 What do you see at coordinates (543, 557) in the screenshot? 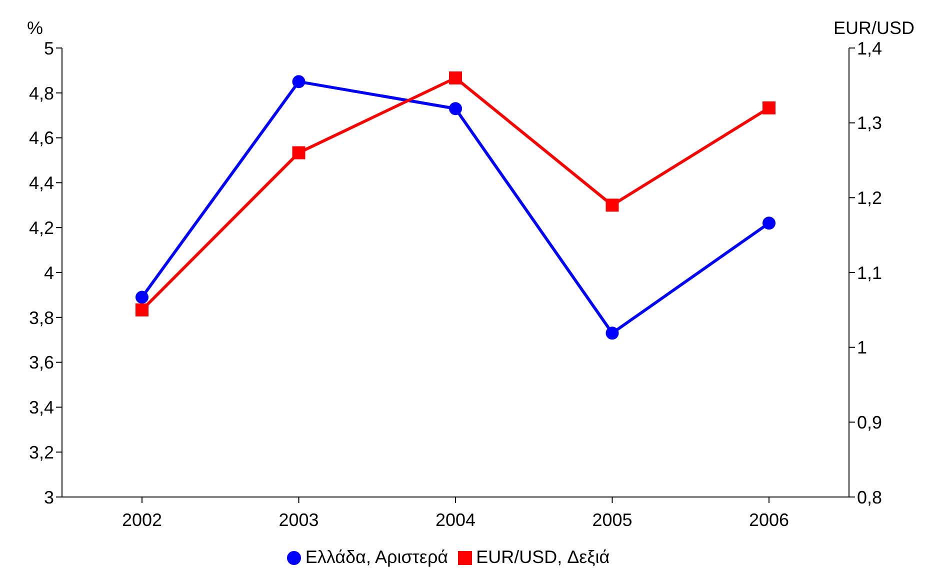
I see `legend-label: EUR/USD, Δεξιά` at bounding box center [543, 557].